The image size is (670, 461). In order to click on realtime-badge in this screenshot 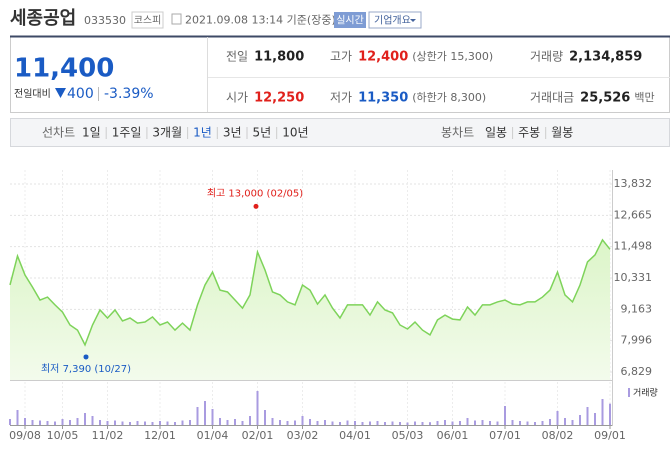, I will do `click(350, 20)`.